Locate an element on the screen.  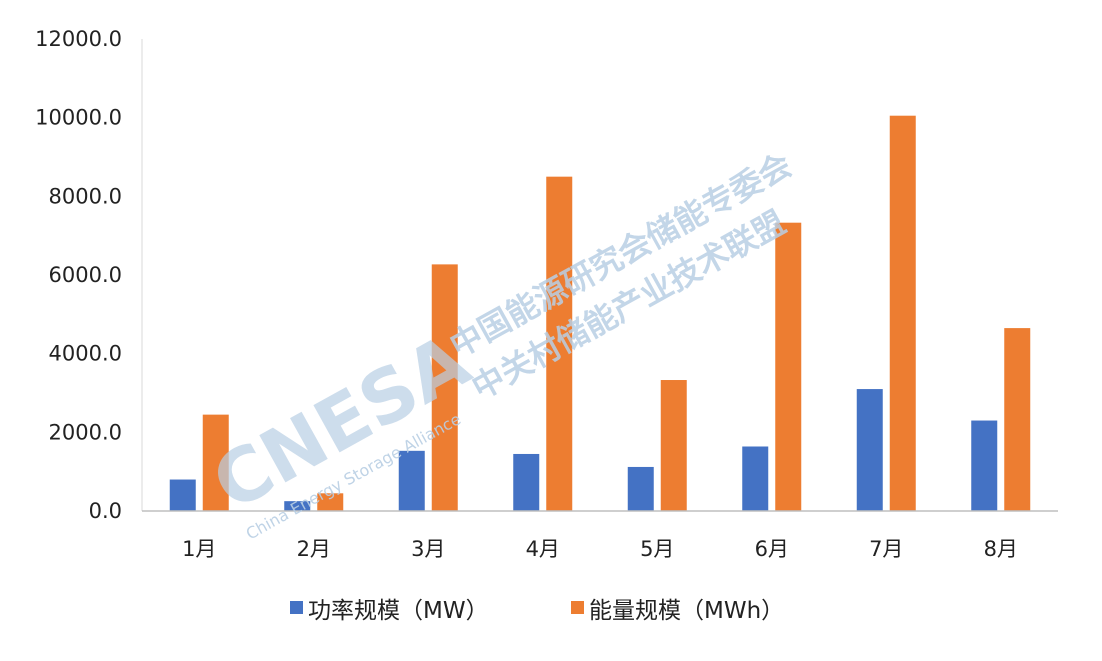
x-tick-label: 7月 is located at coordinates (886, 549).